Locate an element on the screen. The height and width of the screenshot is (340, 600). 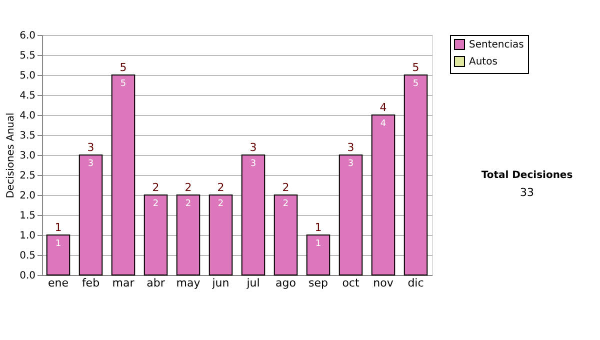
y-tick-label: 1.0 is located at coordinates (28, 236).